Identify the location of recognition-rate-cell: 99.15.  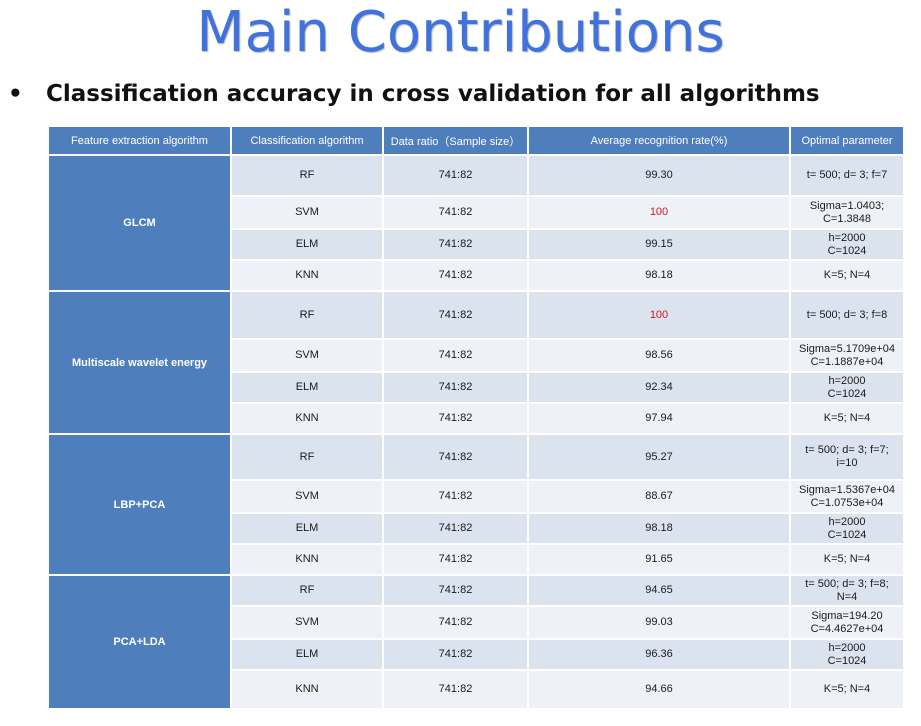
(659, 244).